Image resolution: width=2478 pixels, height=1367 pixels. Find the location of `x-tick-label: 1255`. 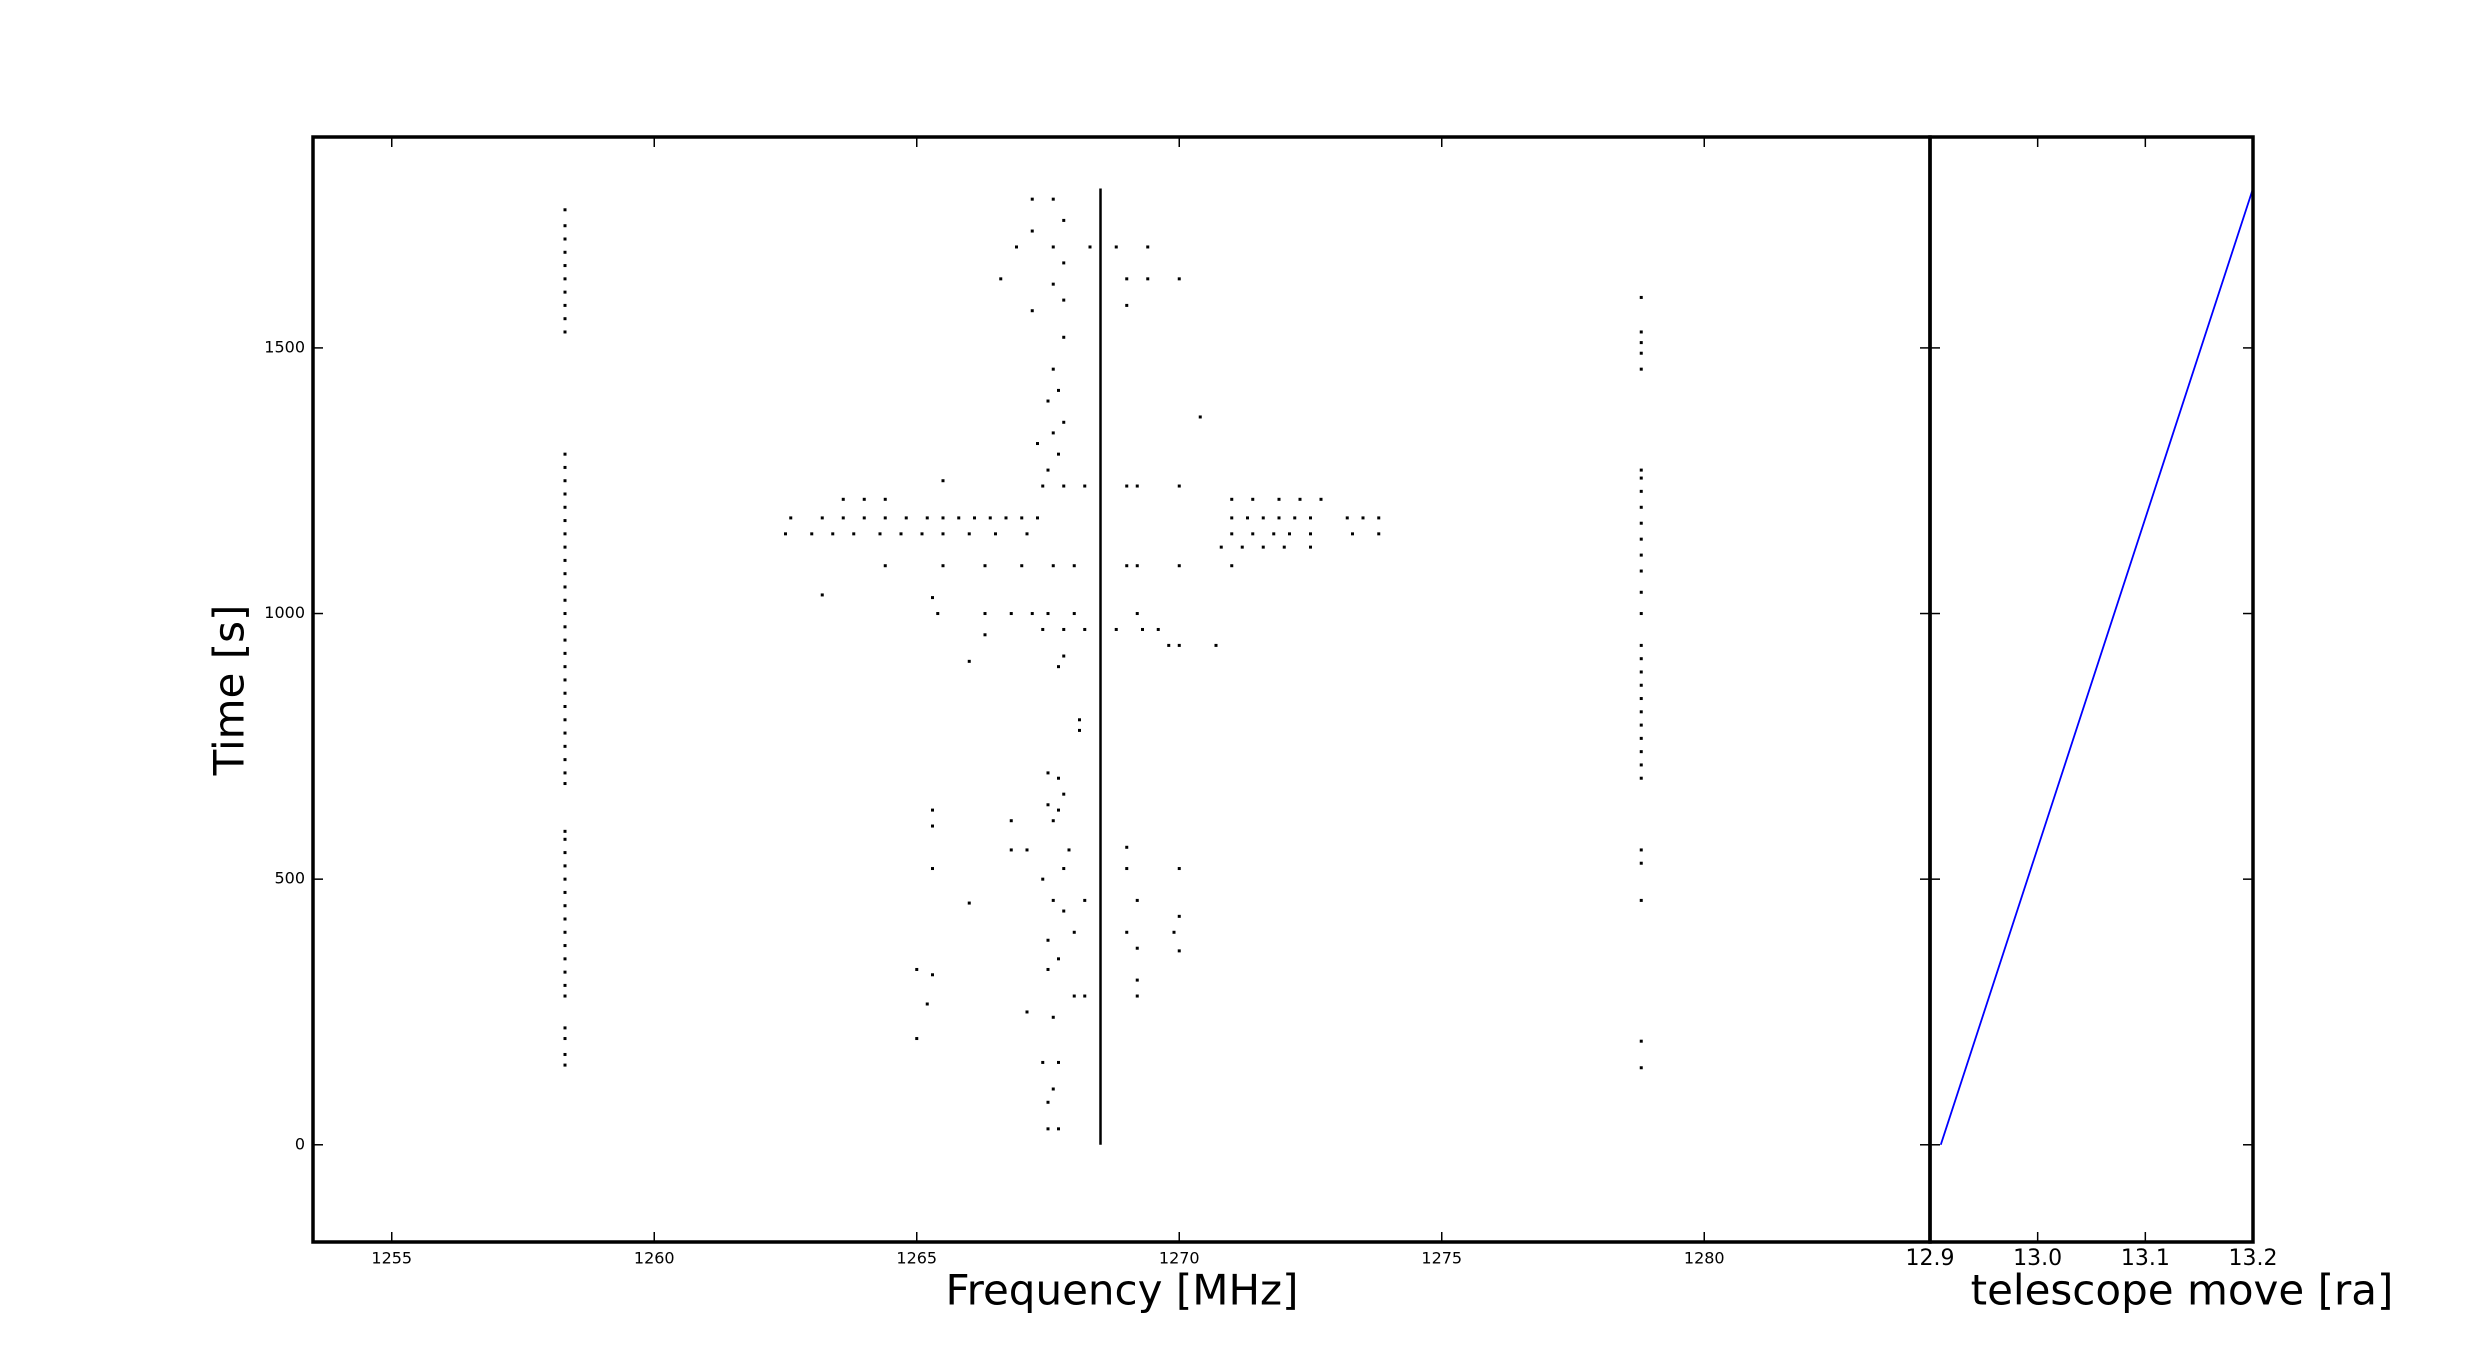

x-tick-label: 1255 is located at coordinates (391, 1258).